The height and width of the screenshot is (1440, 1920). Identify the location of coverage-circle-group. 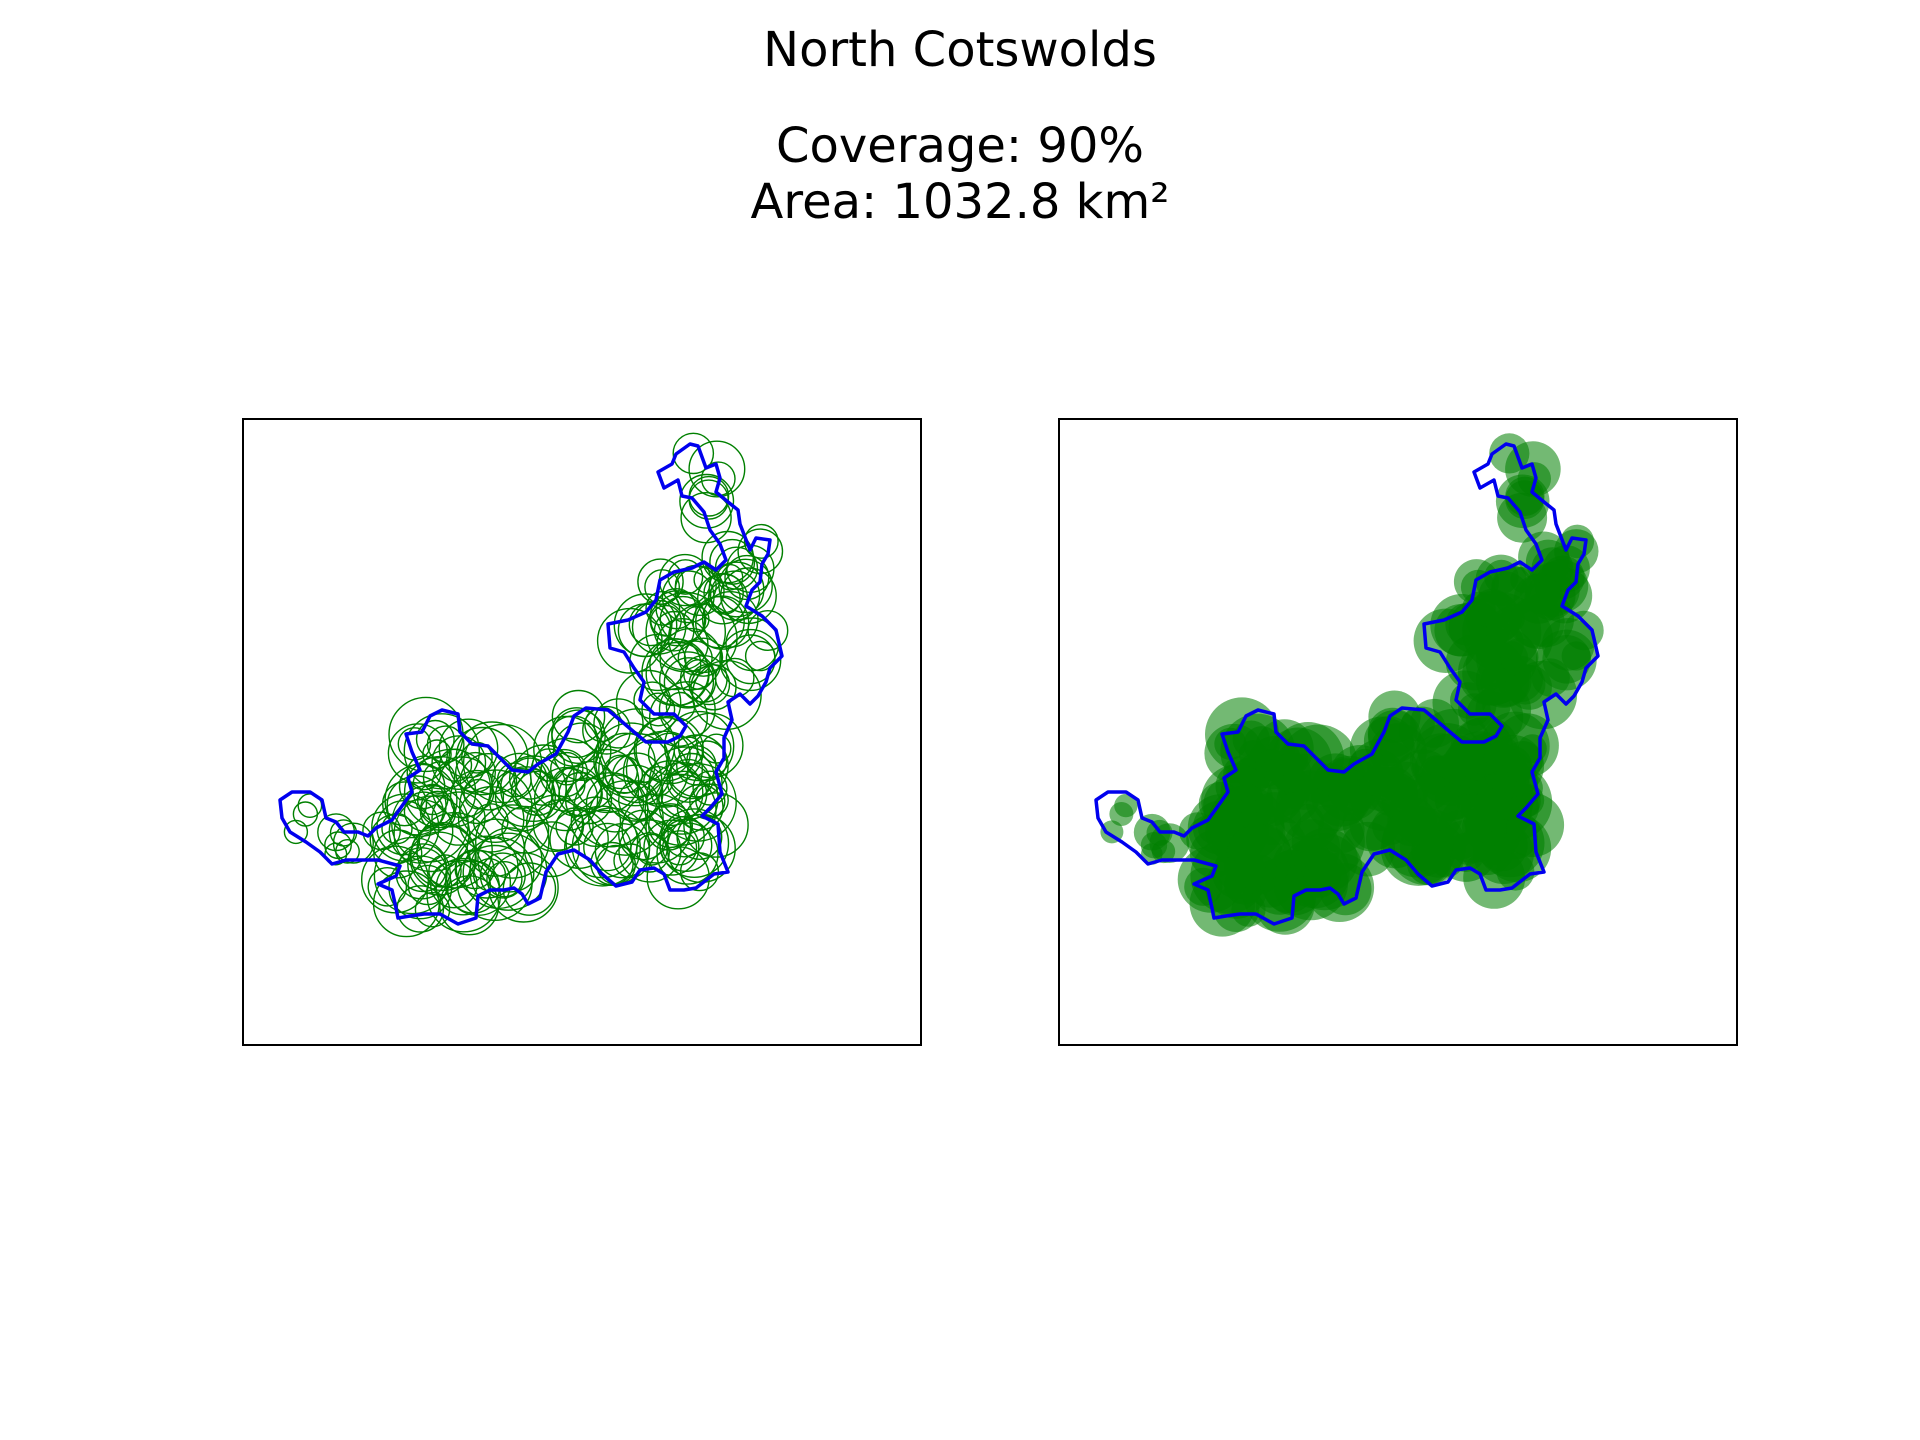
(536, 685).